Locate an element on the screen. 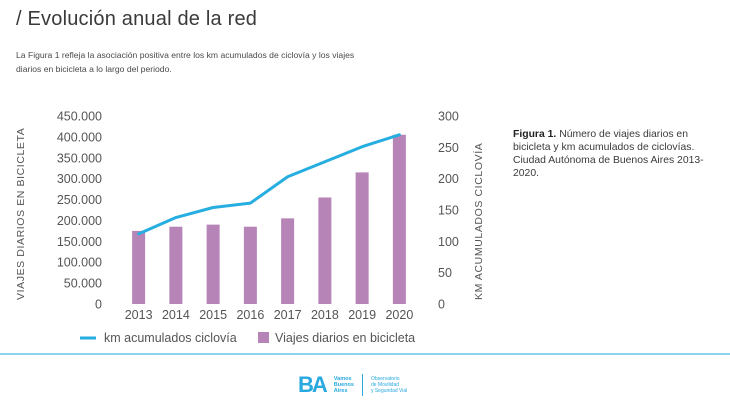  left-tick-label: 100.000 is located at coordinates (79, 263).